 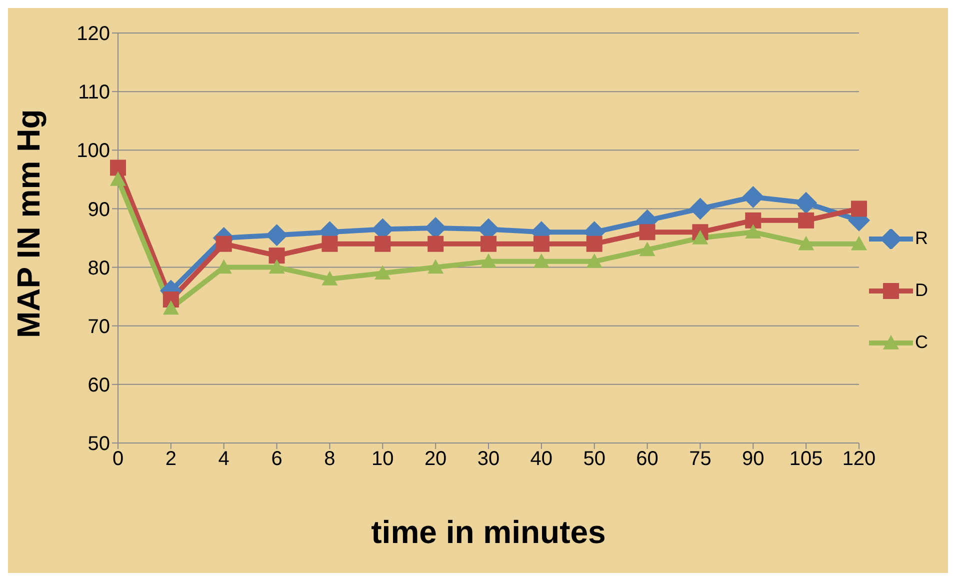 What do you see at coordinates (118, 459) in the screenshot?
I see `x-tick-label: 0` at bounding box center [118, 459].